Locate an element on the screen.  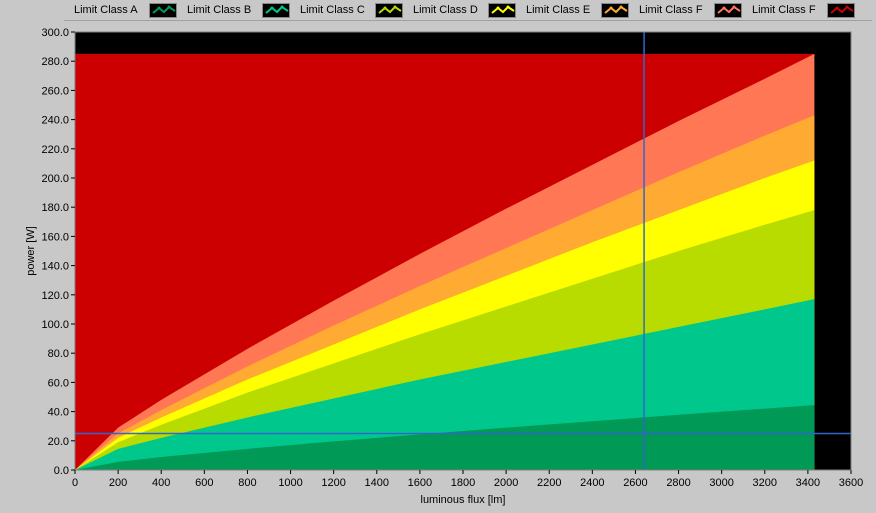
y-tick-label: 0.0 is located at coordinates (61, 471).